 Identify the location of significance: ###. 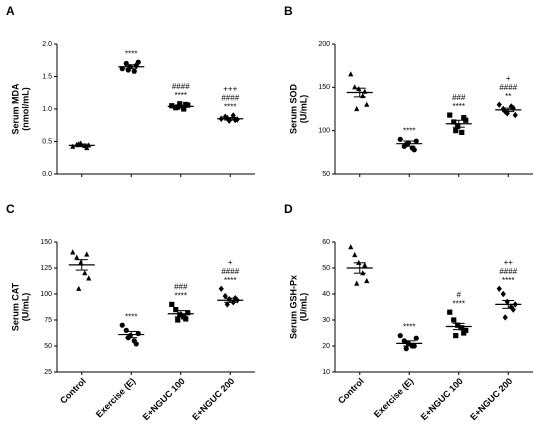
(459, 97).